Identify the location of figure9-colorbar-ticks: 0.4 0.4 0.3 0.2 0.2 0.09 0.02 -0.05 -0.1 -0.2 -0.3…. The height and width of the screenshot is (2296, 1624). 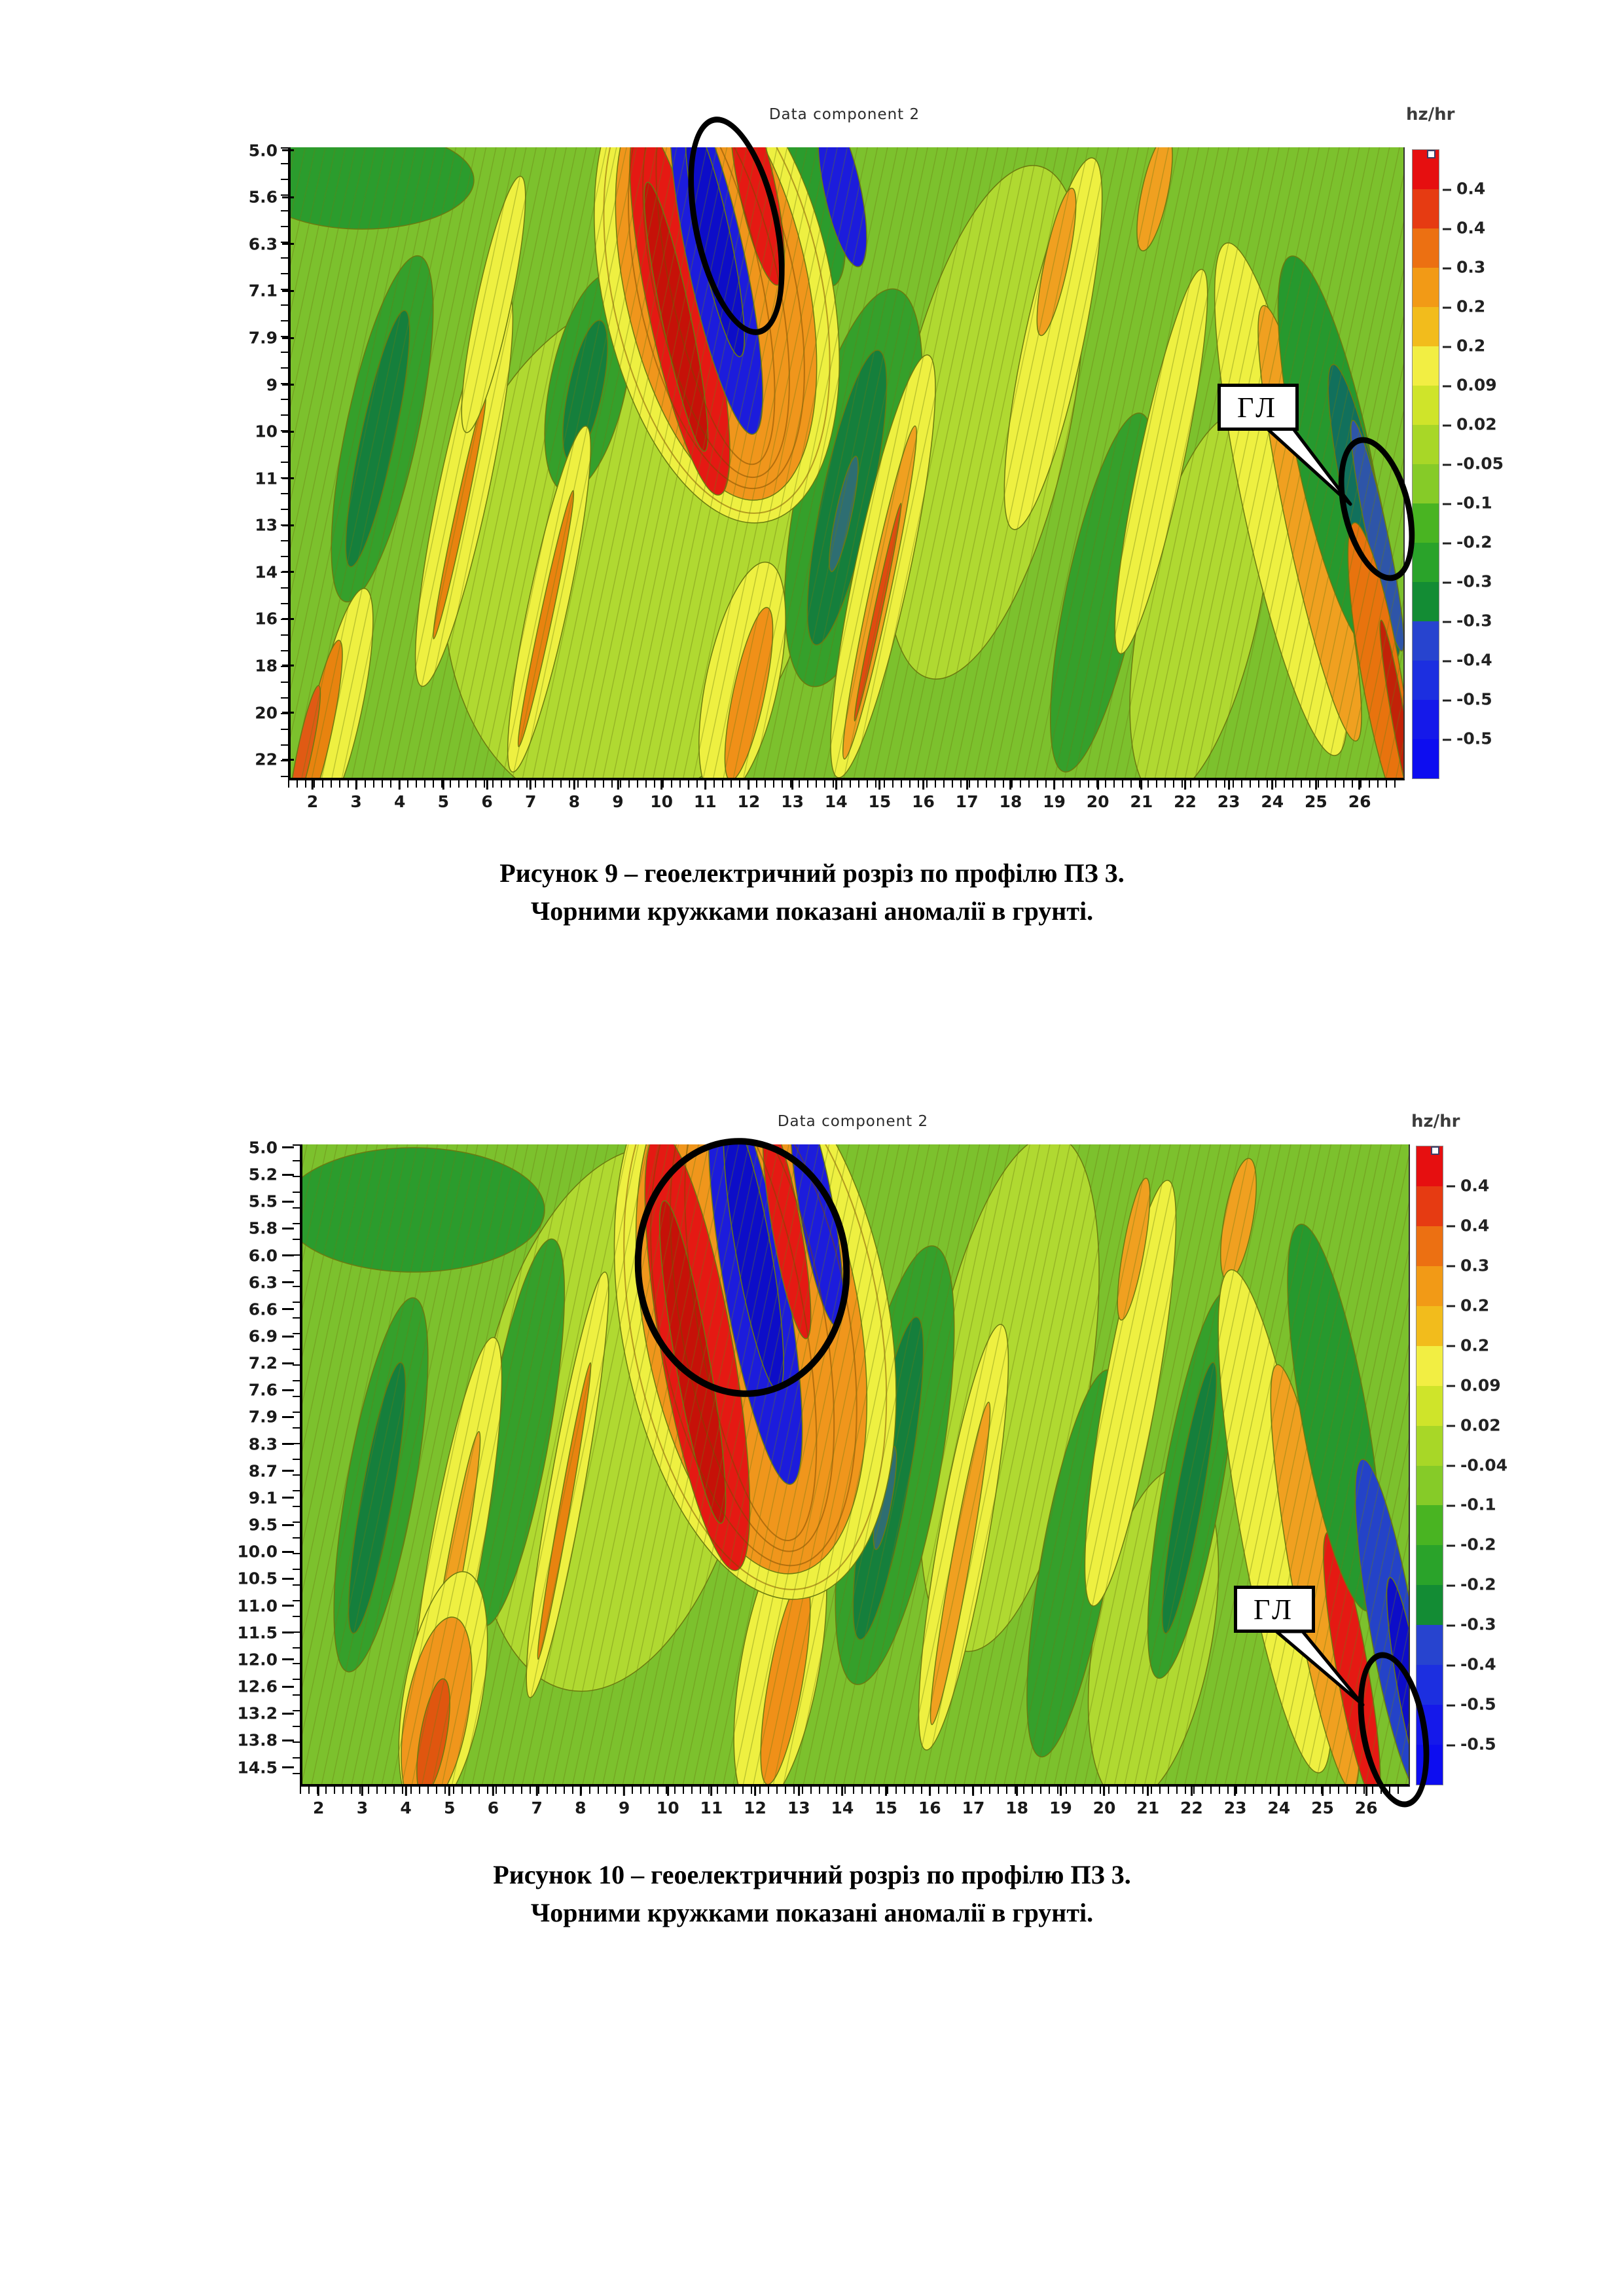
(1485, 463).